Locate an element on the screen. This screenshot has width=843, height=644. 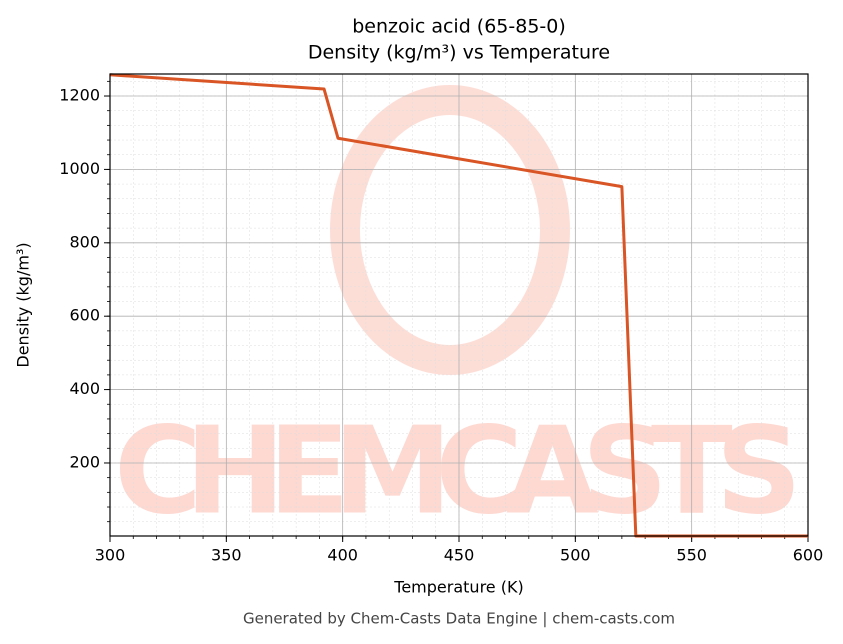
x-tick-label: 600 is located at coordinates (808, 555).